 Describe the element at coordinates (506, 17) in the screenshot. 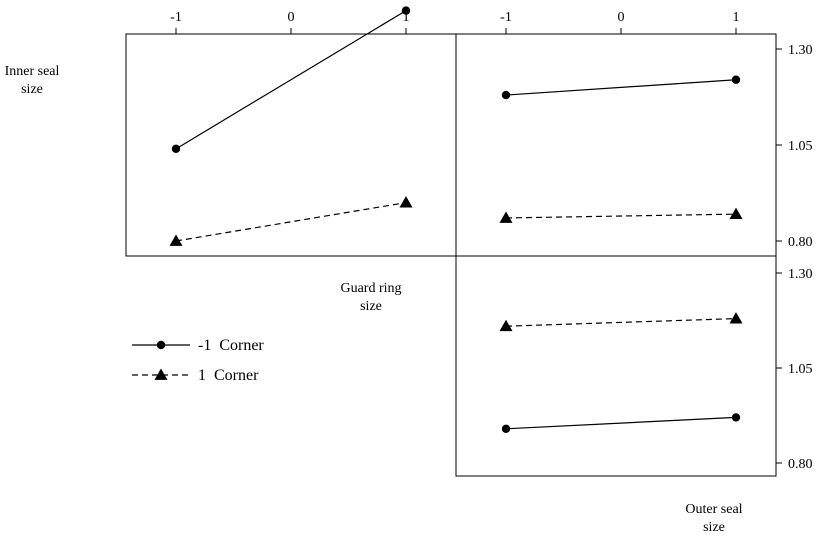

I see `top-tick-label-col1-0: -1` at that location.